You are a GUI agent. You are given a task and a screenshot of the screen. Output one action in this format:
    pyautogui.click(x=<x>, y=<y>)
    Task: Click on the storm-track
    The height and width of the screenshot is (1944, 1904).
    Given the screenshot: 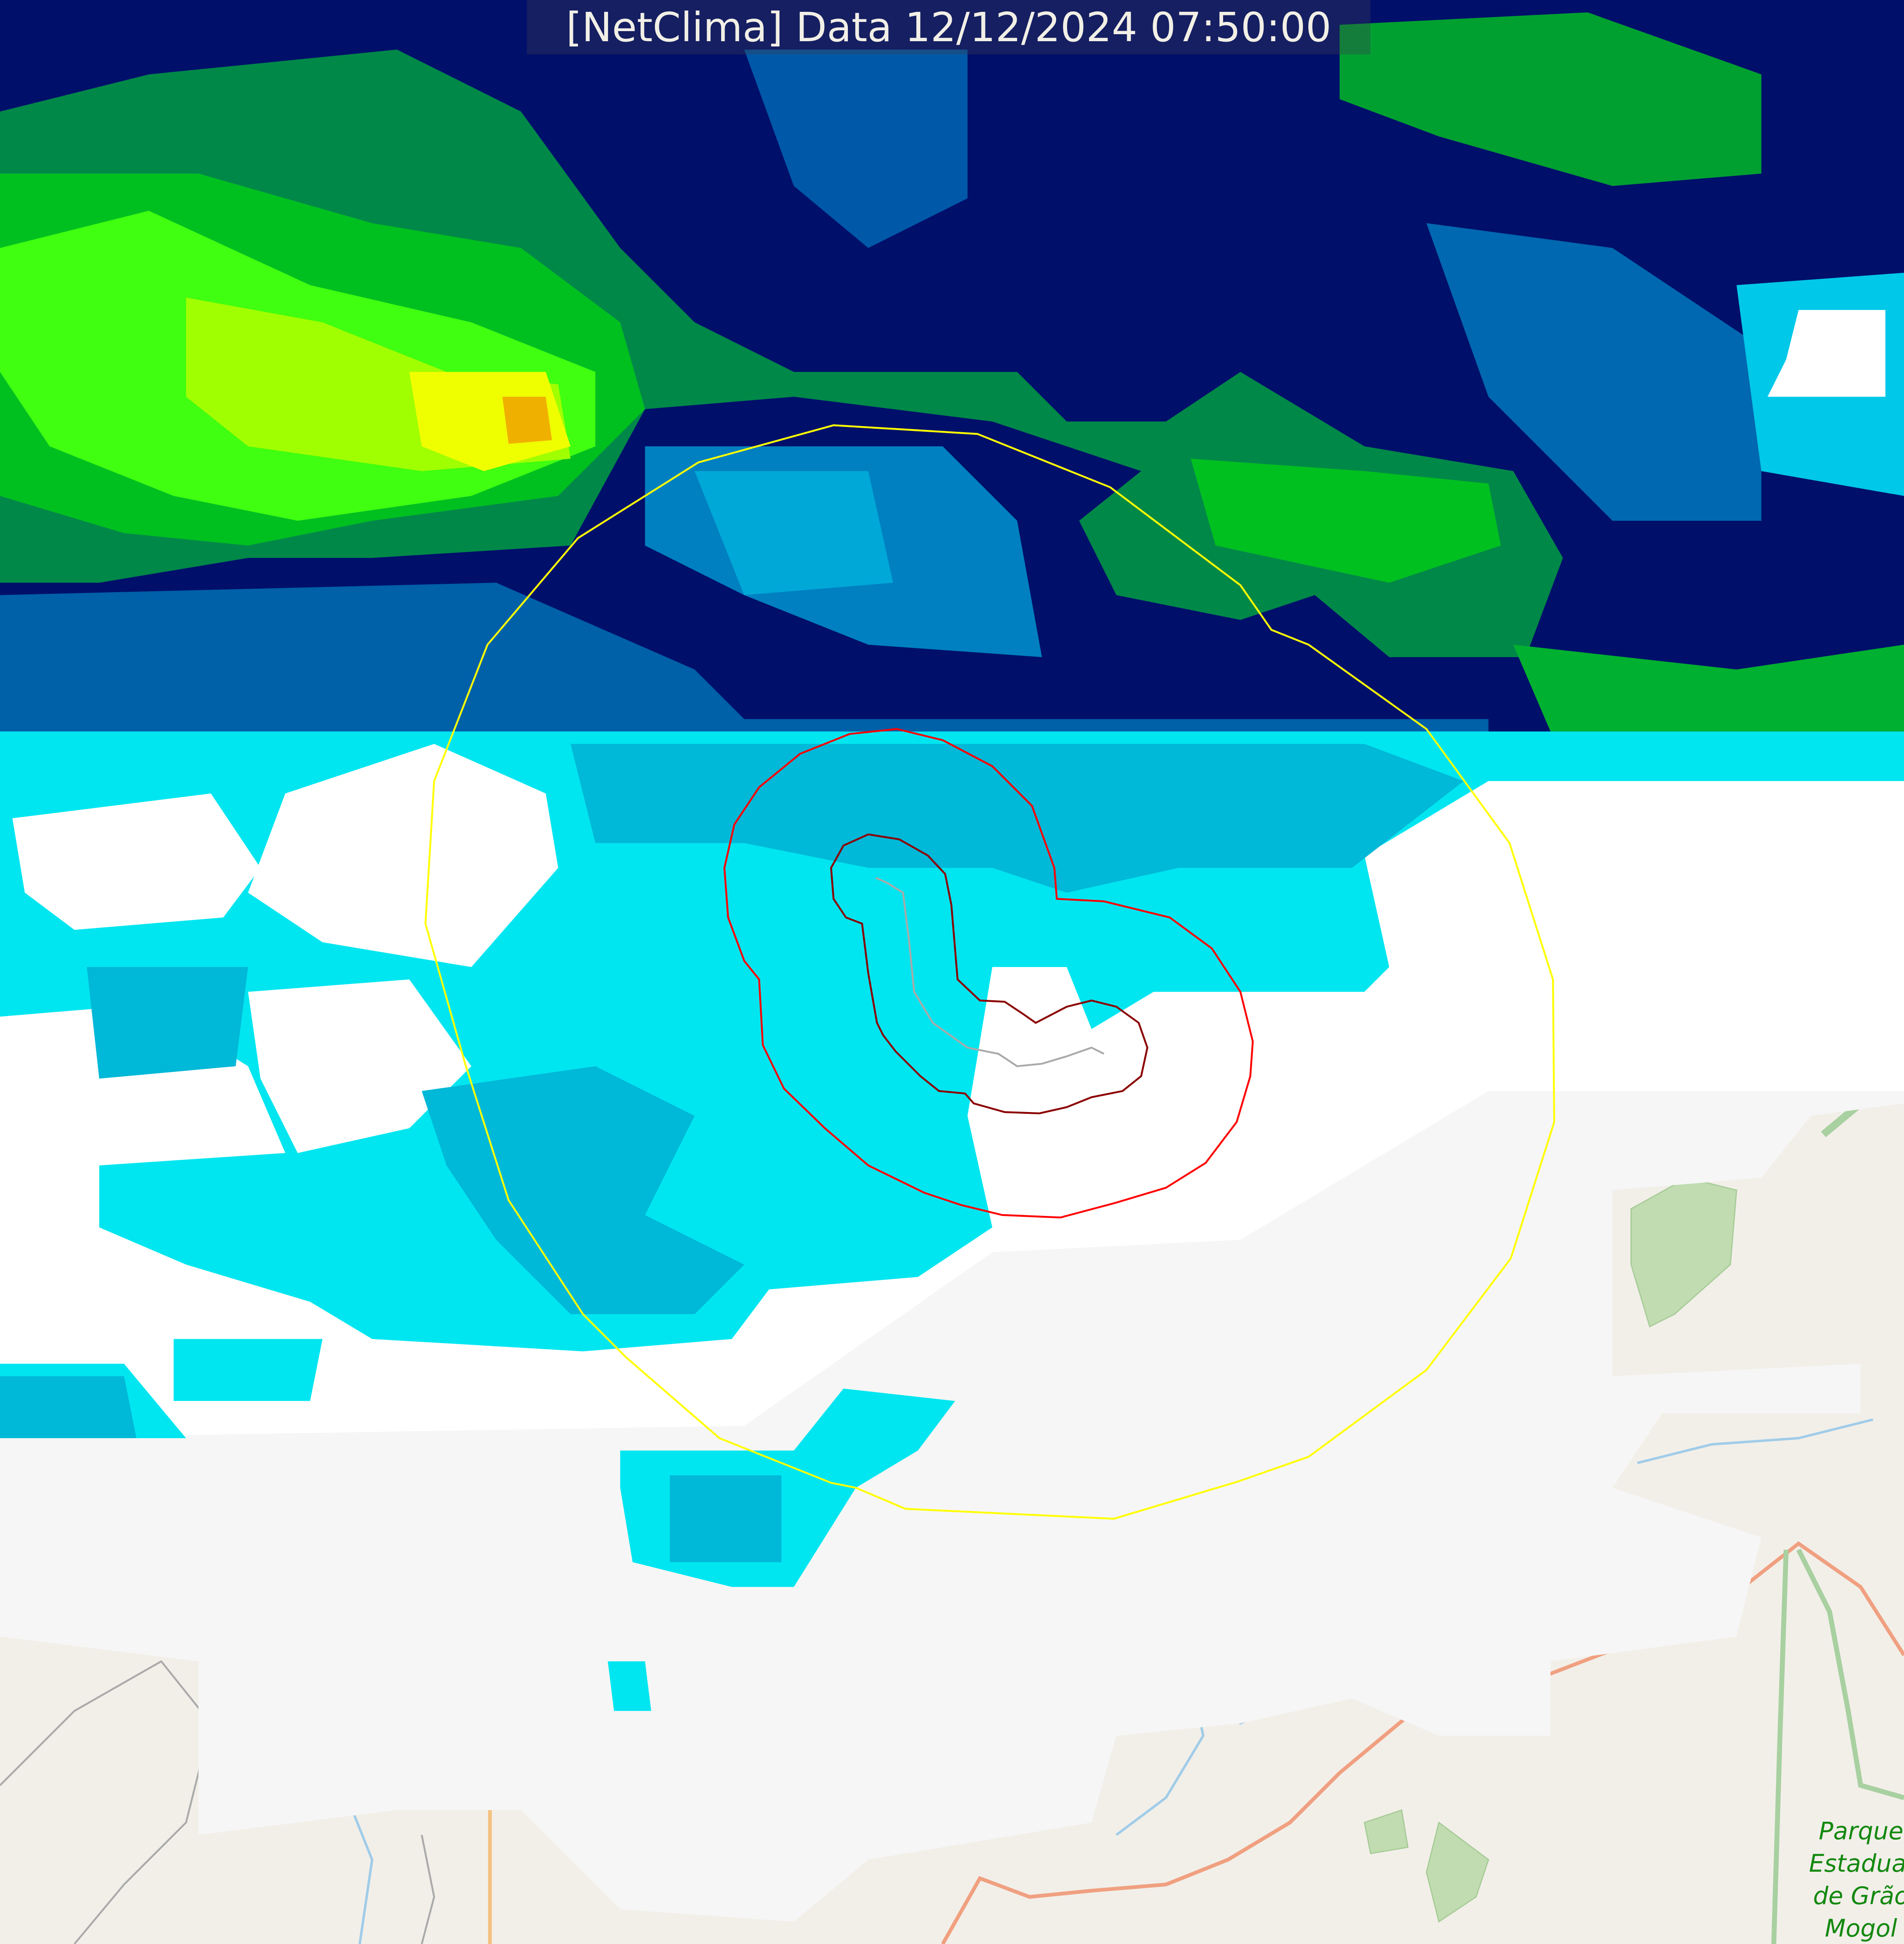 What is the action you would take?
    pyautogui.click(x=990, y=972)
    